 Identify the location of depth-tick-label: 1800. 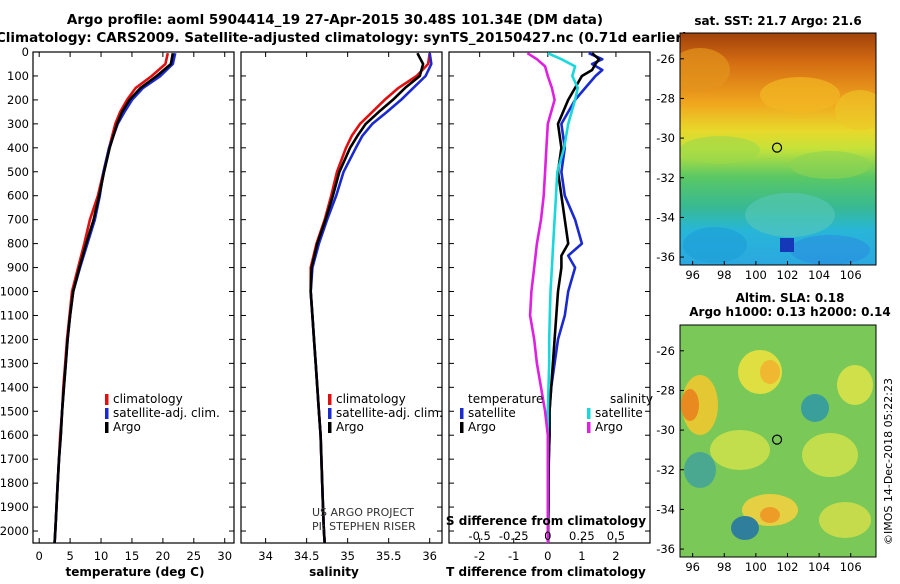
(14, 483).